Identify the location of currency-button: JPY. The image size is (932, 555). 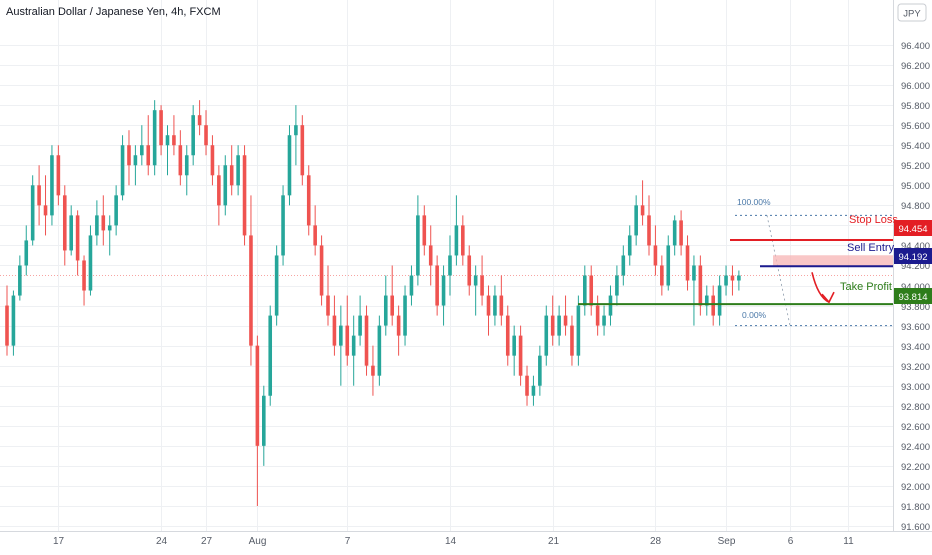
(912, 12).